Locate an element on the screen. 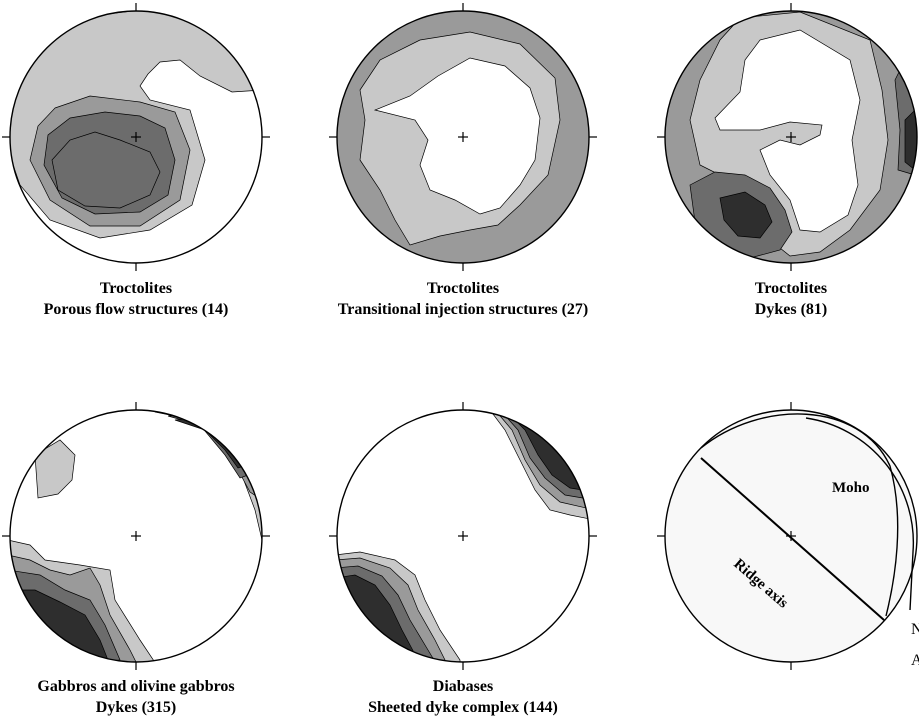 The image size is (919, 718). outer-arc is located at coordinates (860, 514).